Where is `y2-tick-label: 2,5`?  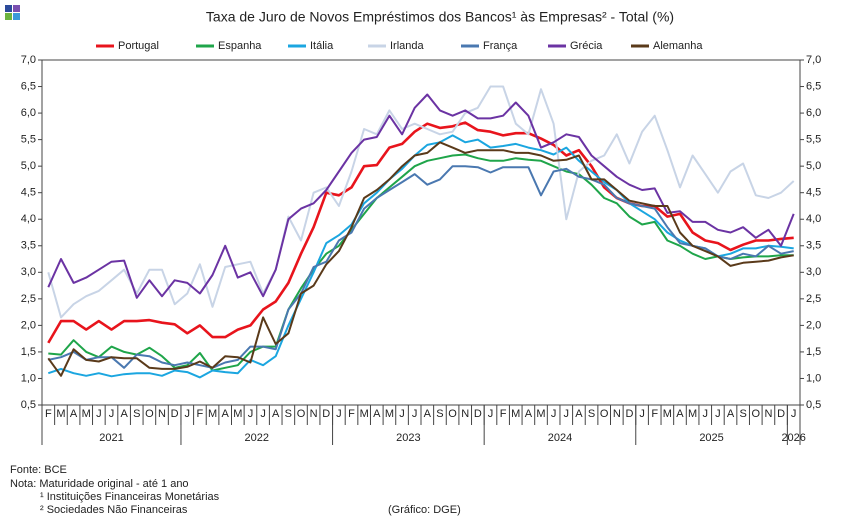 y2-tick-label: 2,5 is located at coordinates (813, 299).